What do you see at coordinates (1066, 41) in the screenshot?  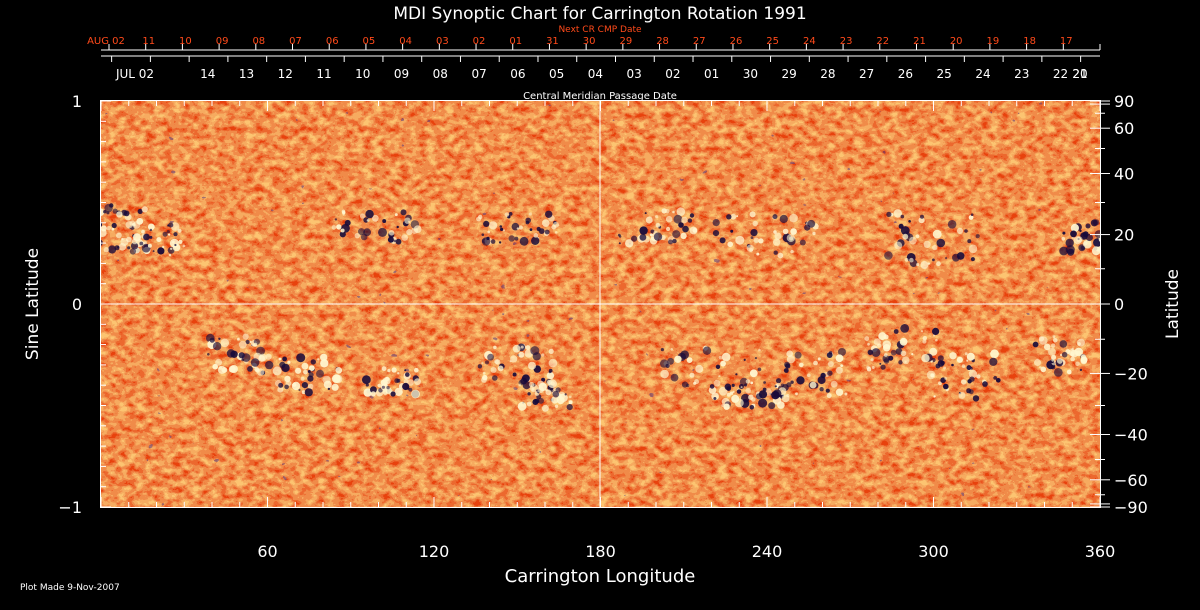 I see `next-cr-tick-label: 17` at bounding box center [1066, 41].